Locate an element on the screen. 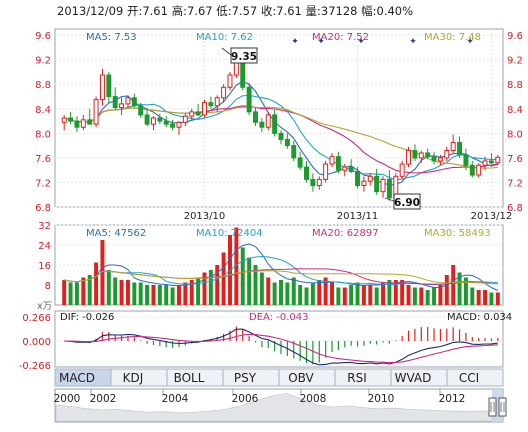 This screenshot has height=432, width=528. tab-label: OBV is located at coordinates (301, 378).